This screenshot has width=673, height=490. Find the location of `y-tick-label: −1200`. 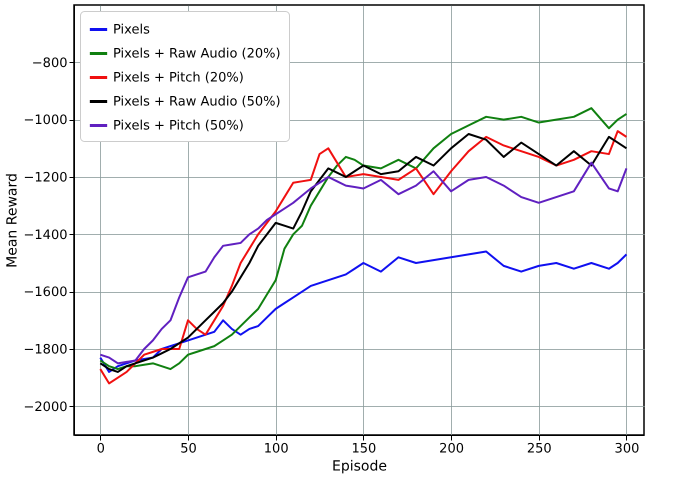

y-tick-label: −1200 is located at coordinates (46, 178).